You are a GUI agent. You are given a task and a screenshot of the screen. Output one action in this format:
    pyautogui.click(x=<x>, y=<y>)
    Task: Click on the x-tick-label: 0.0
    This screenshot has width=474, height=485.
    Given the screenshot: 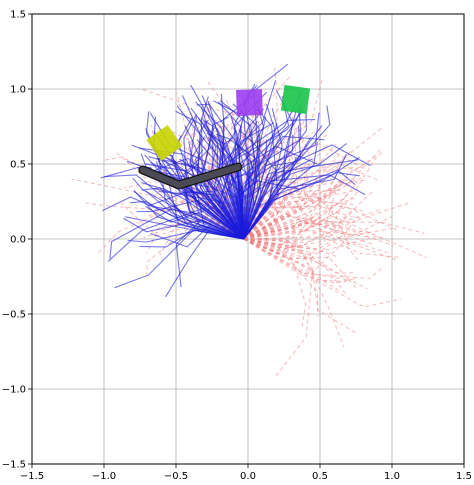 What is the action you would take?
    pyautogui.click(x=248, y=476)
    